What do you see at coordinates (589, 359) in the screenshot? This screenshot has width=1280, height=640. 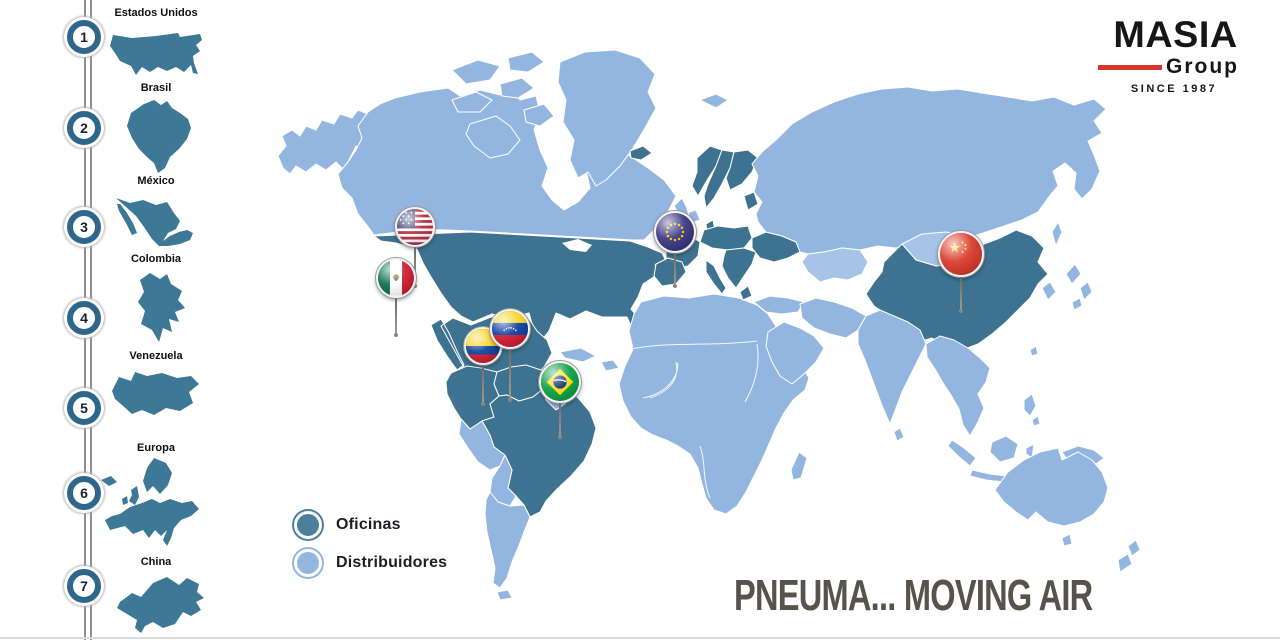 I see `island-cuba` at bounding box center [589, 359].